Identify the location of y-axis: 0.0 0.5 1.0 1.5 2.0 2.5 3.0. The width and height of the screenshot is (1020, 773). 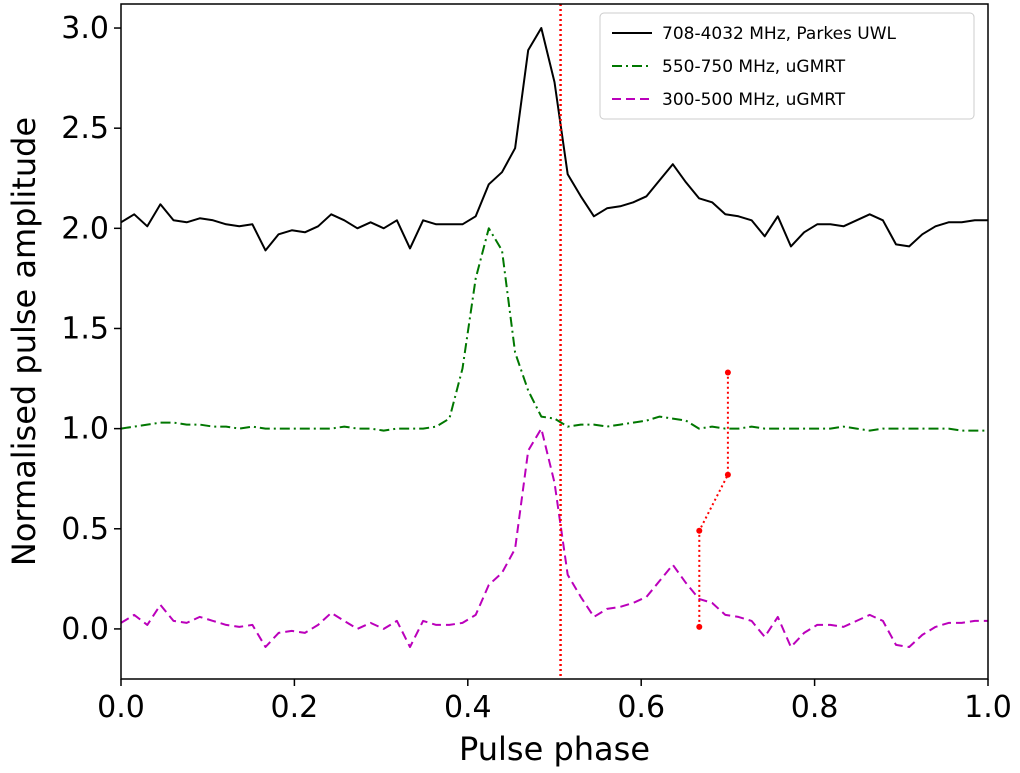
(91, 329).